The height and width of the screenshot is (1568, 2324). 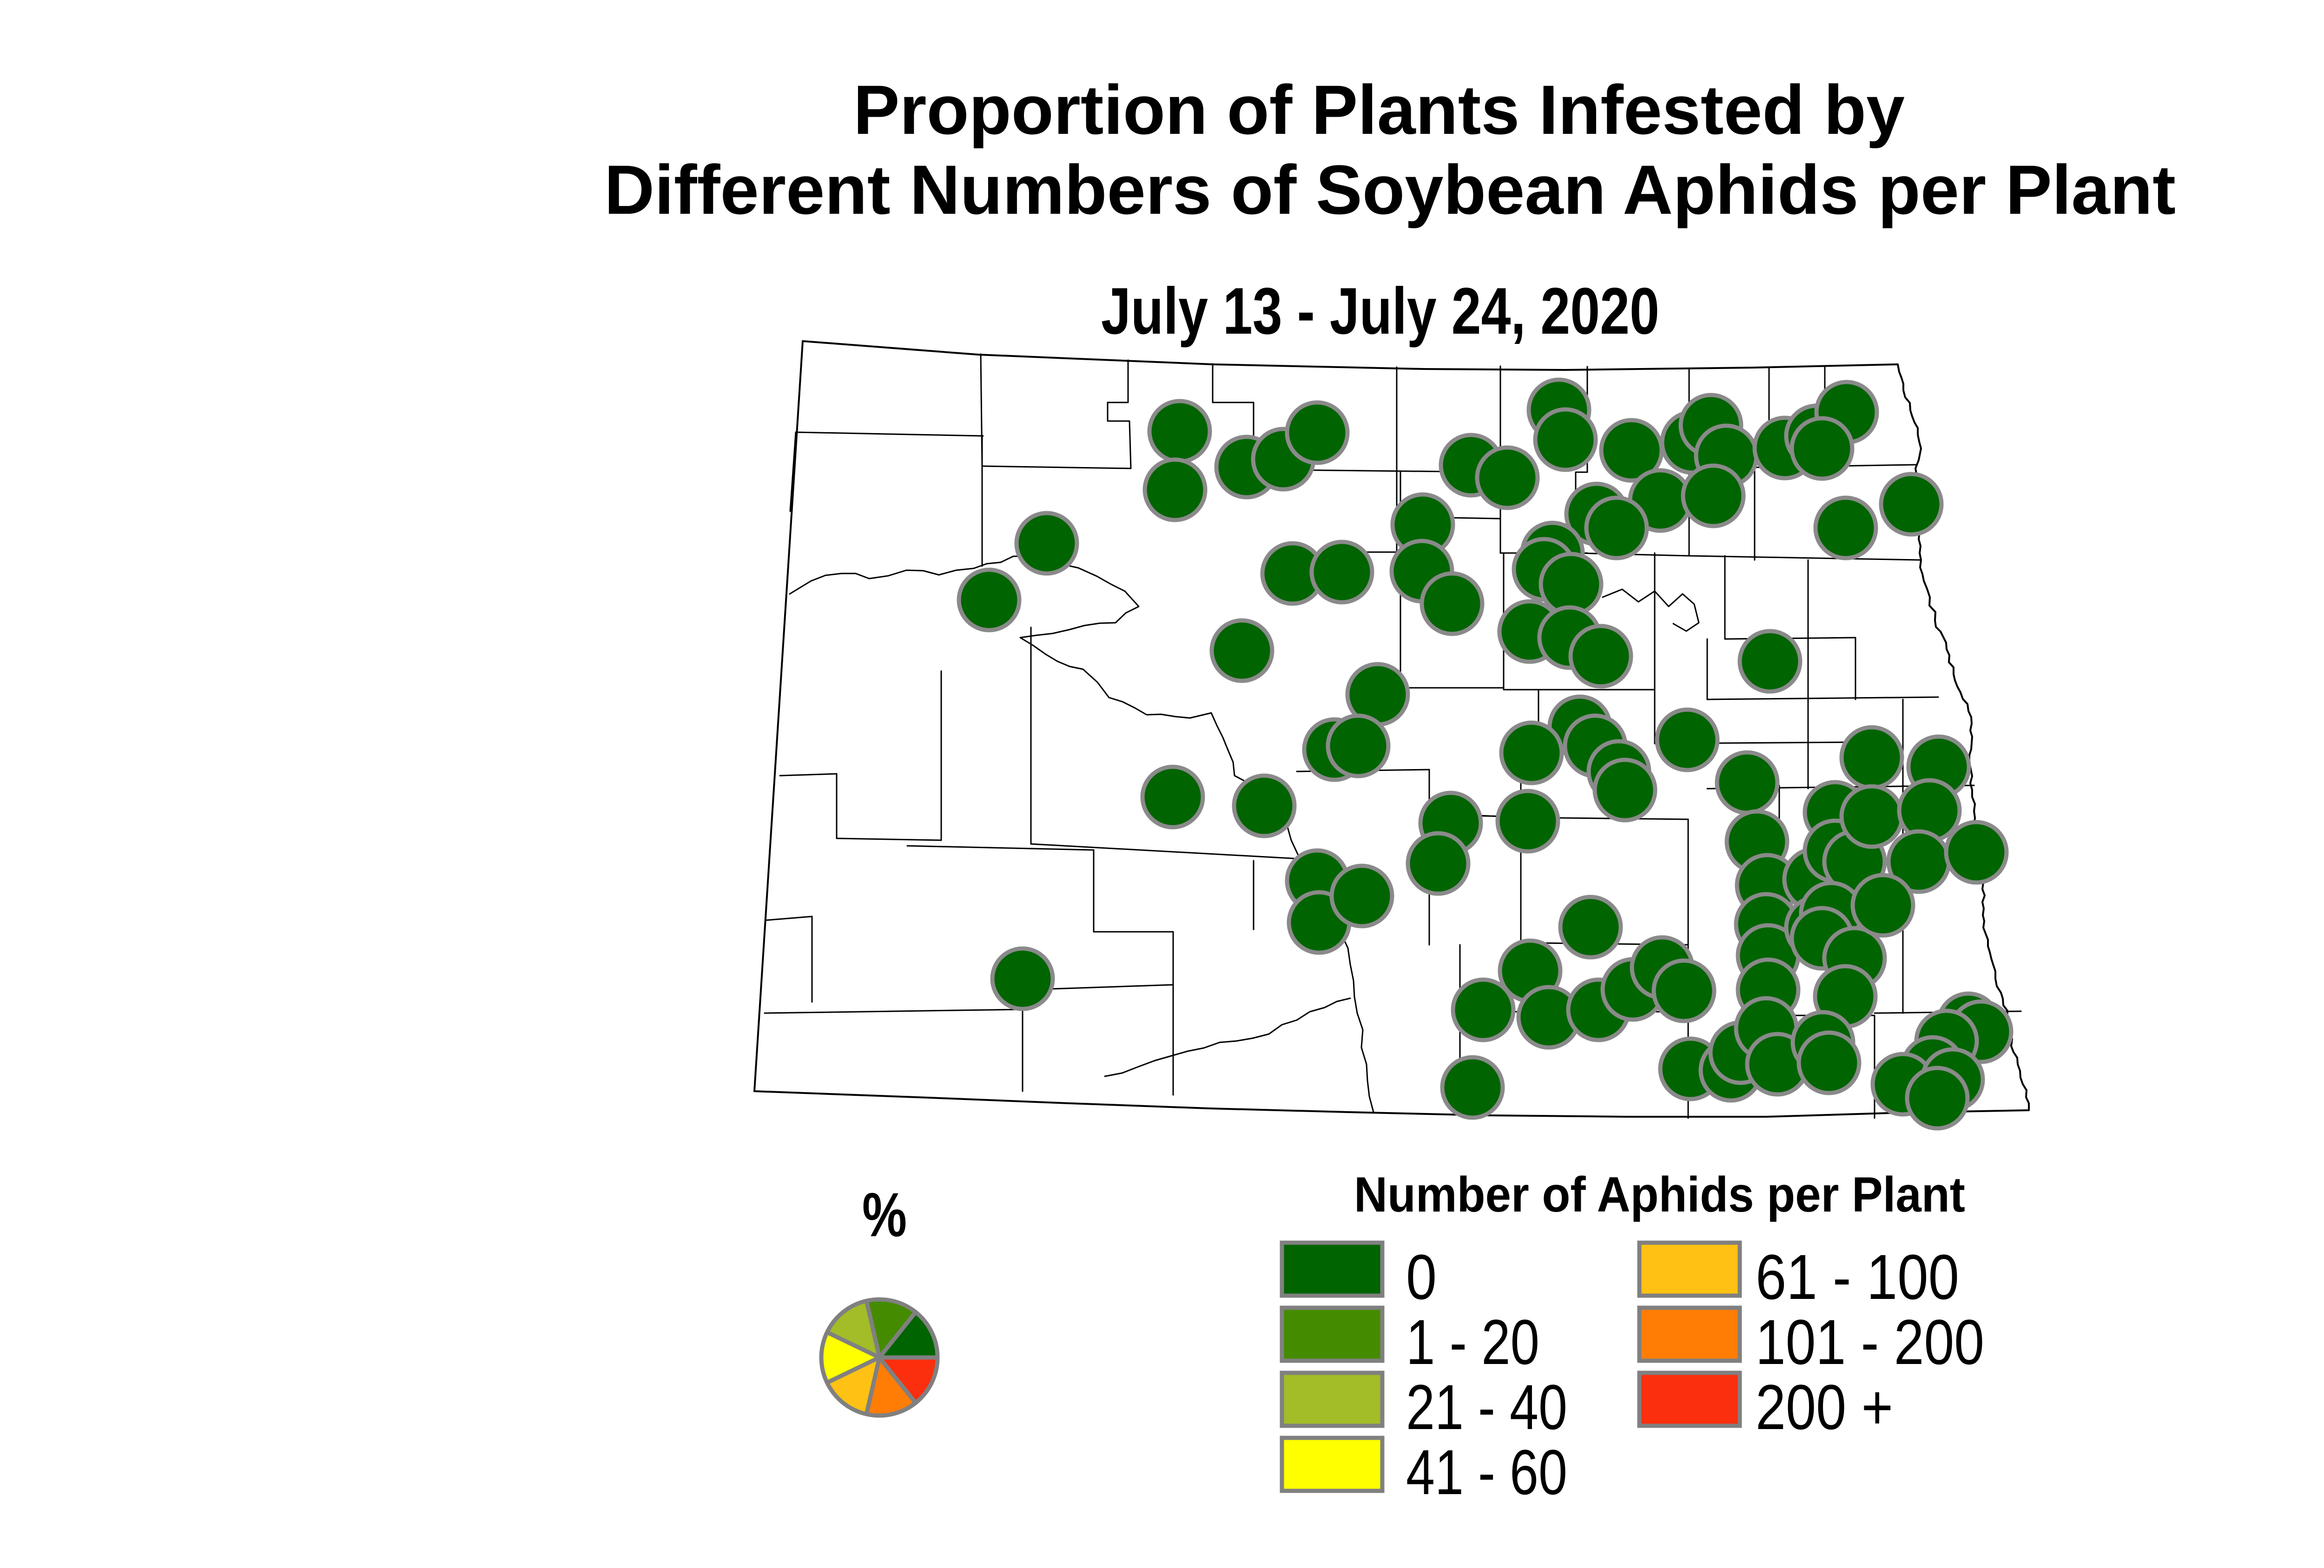 I want to click on svg-text: Number of Aphids per Plant, so click(x=1659, y=1194).